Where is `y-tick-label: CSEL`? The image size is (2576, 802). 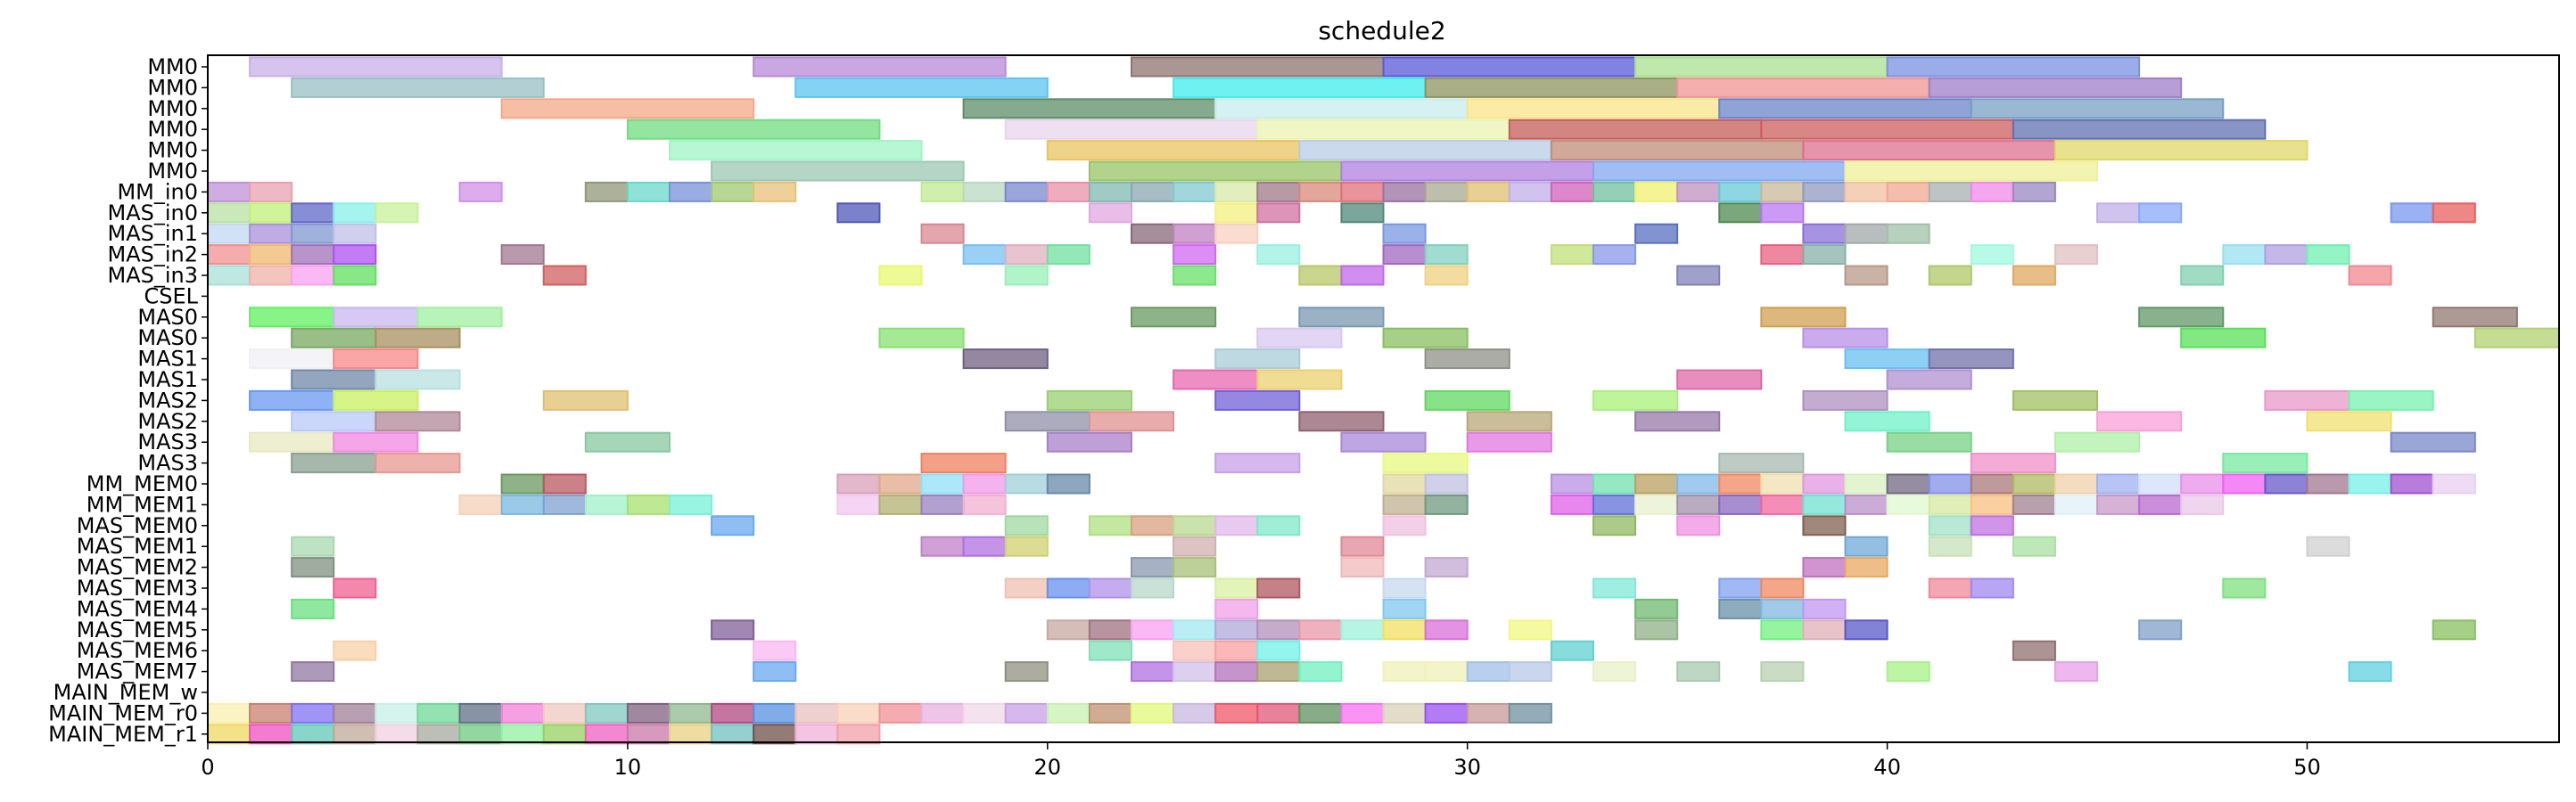
y-tick-label: CSEL is located at coordinates (171, 295).